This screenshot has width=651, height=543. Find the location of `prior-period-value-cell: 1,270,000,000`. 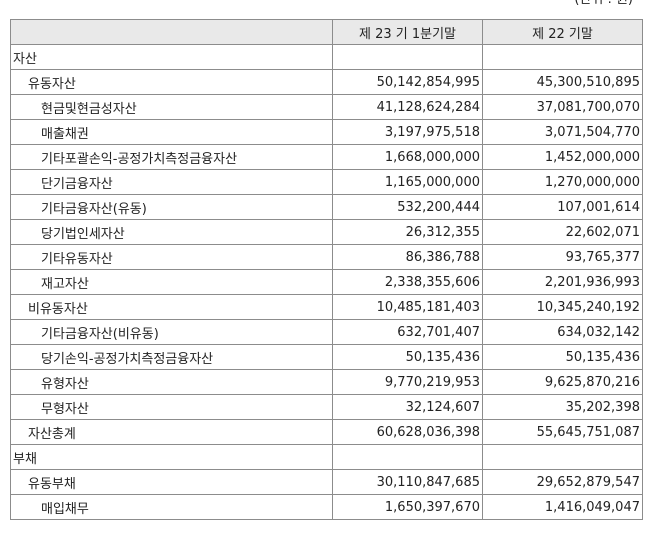

prior-period-value-cell: 1,270,000,000 is located at coordinates (562, 182).